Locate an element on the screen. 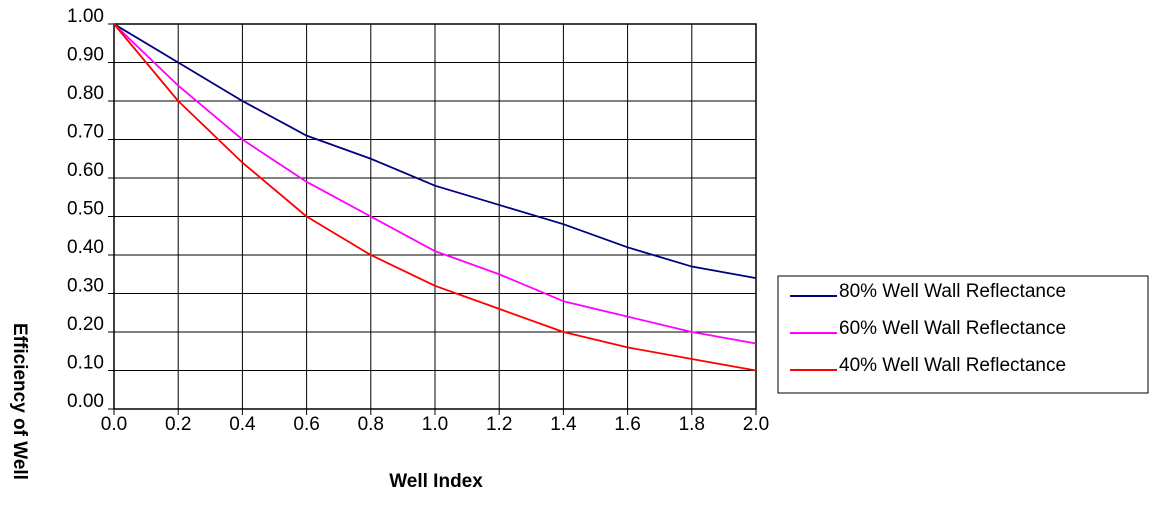 This screenshot has height=521, width=1164. x-tick-label: 0.6 is located at coordinates (306, 424).